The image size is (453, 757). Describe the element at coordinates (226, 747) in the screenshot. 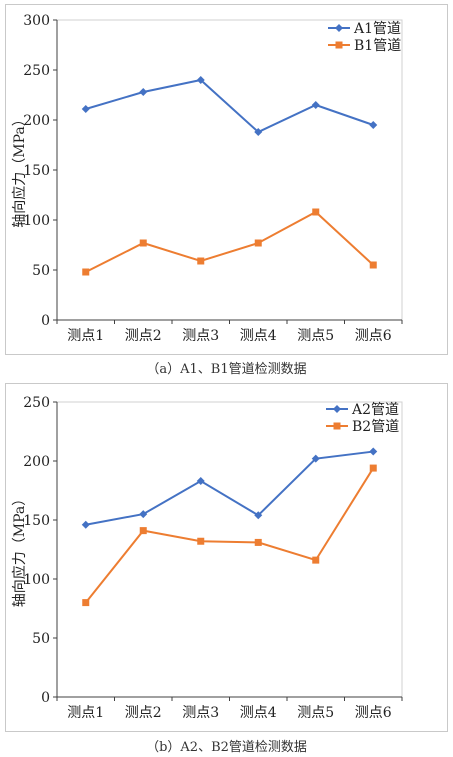

I see `caption-b: （b）A2、B2管道检测数据` at that location.